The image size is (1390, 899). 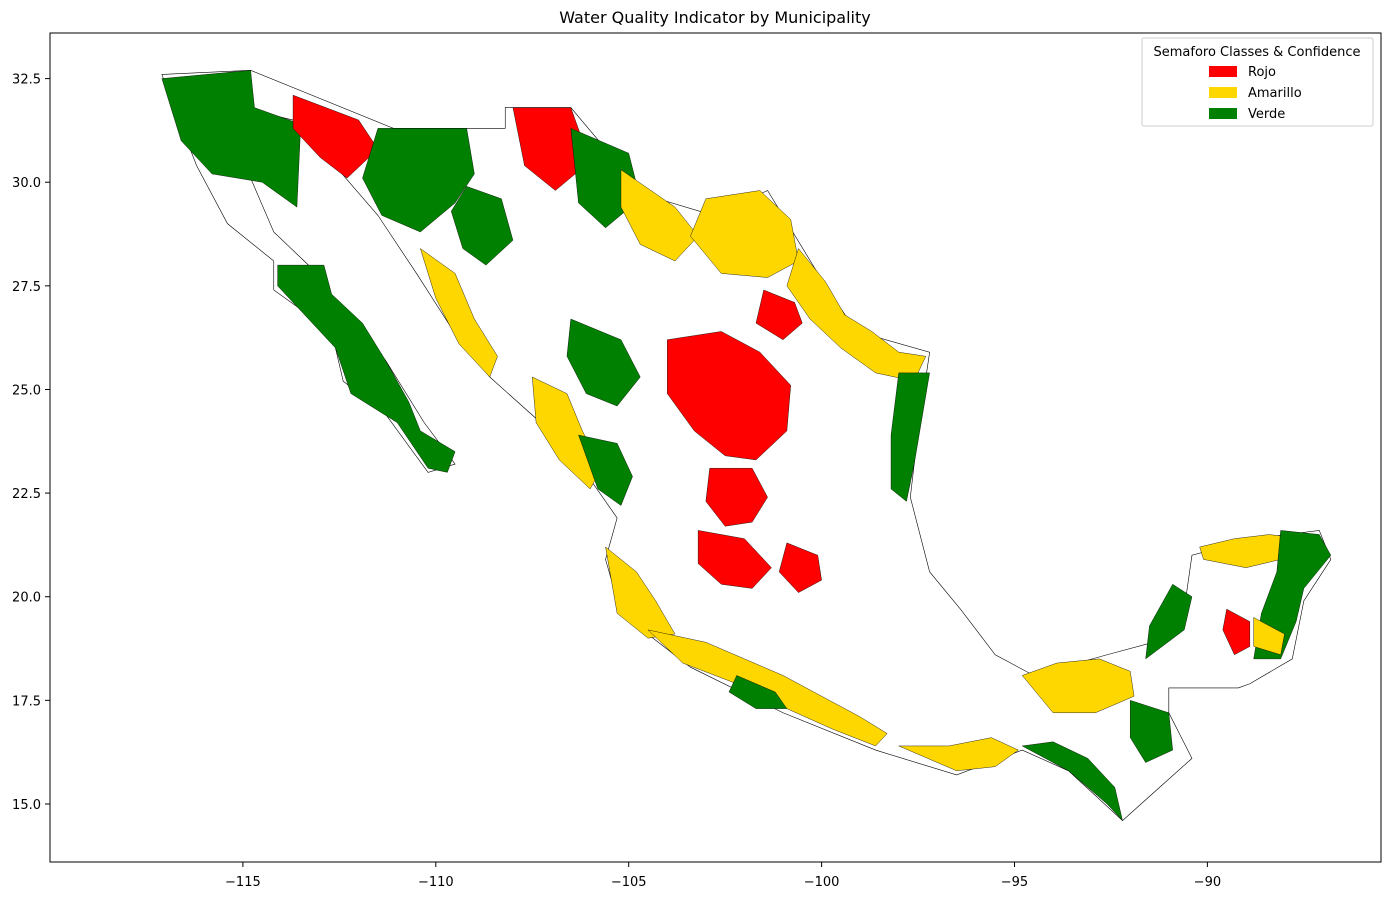 I want to click on x-tick-label: −100, so click(x=822, y=882).